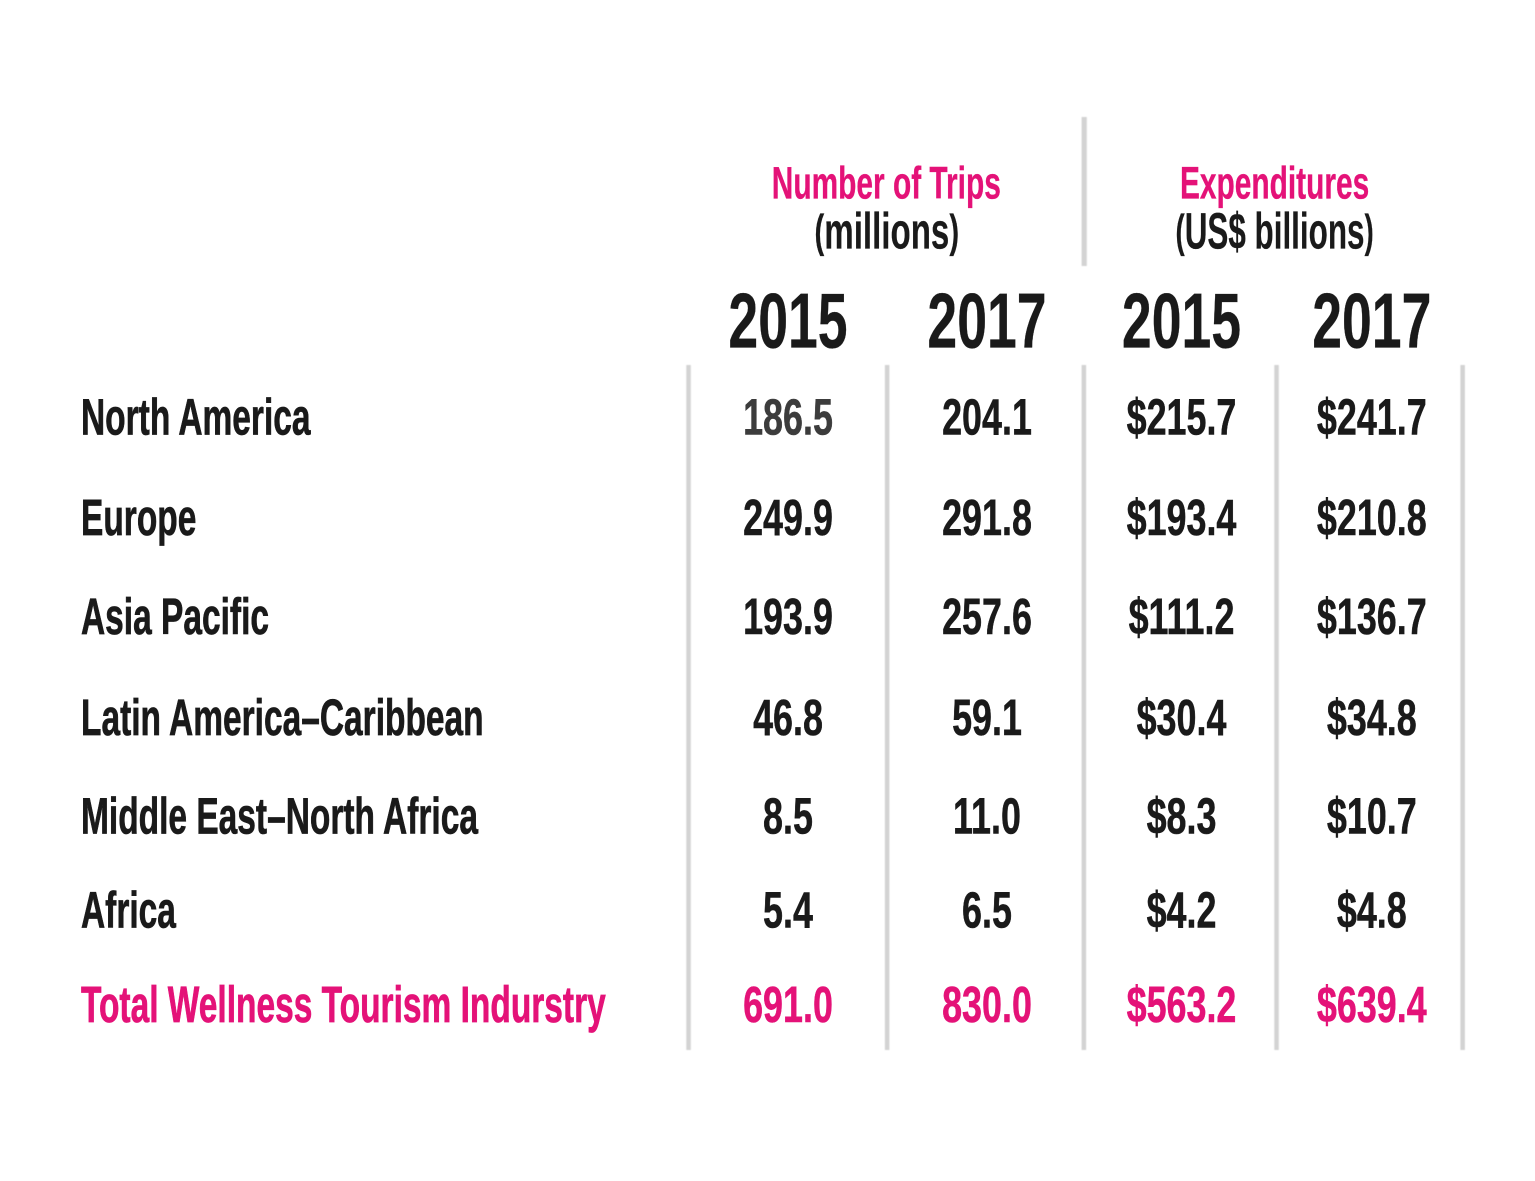 The image size is (1535, 1181). What do you see at coordinates (987, 910) in the screenshot?
I see `svg-text: 6.5` at bounding box center [987, 910].